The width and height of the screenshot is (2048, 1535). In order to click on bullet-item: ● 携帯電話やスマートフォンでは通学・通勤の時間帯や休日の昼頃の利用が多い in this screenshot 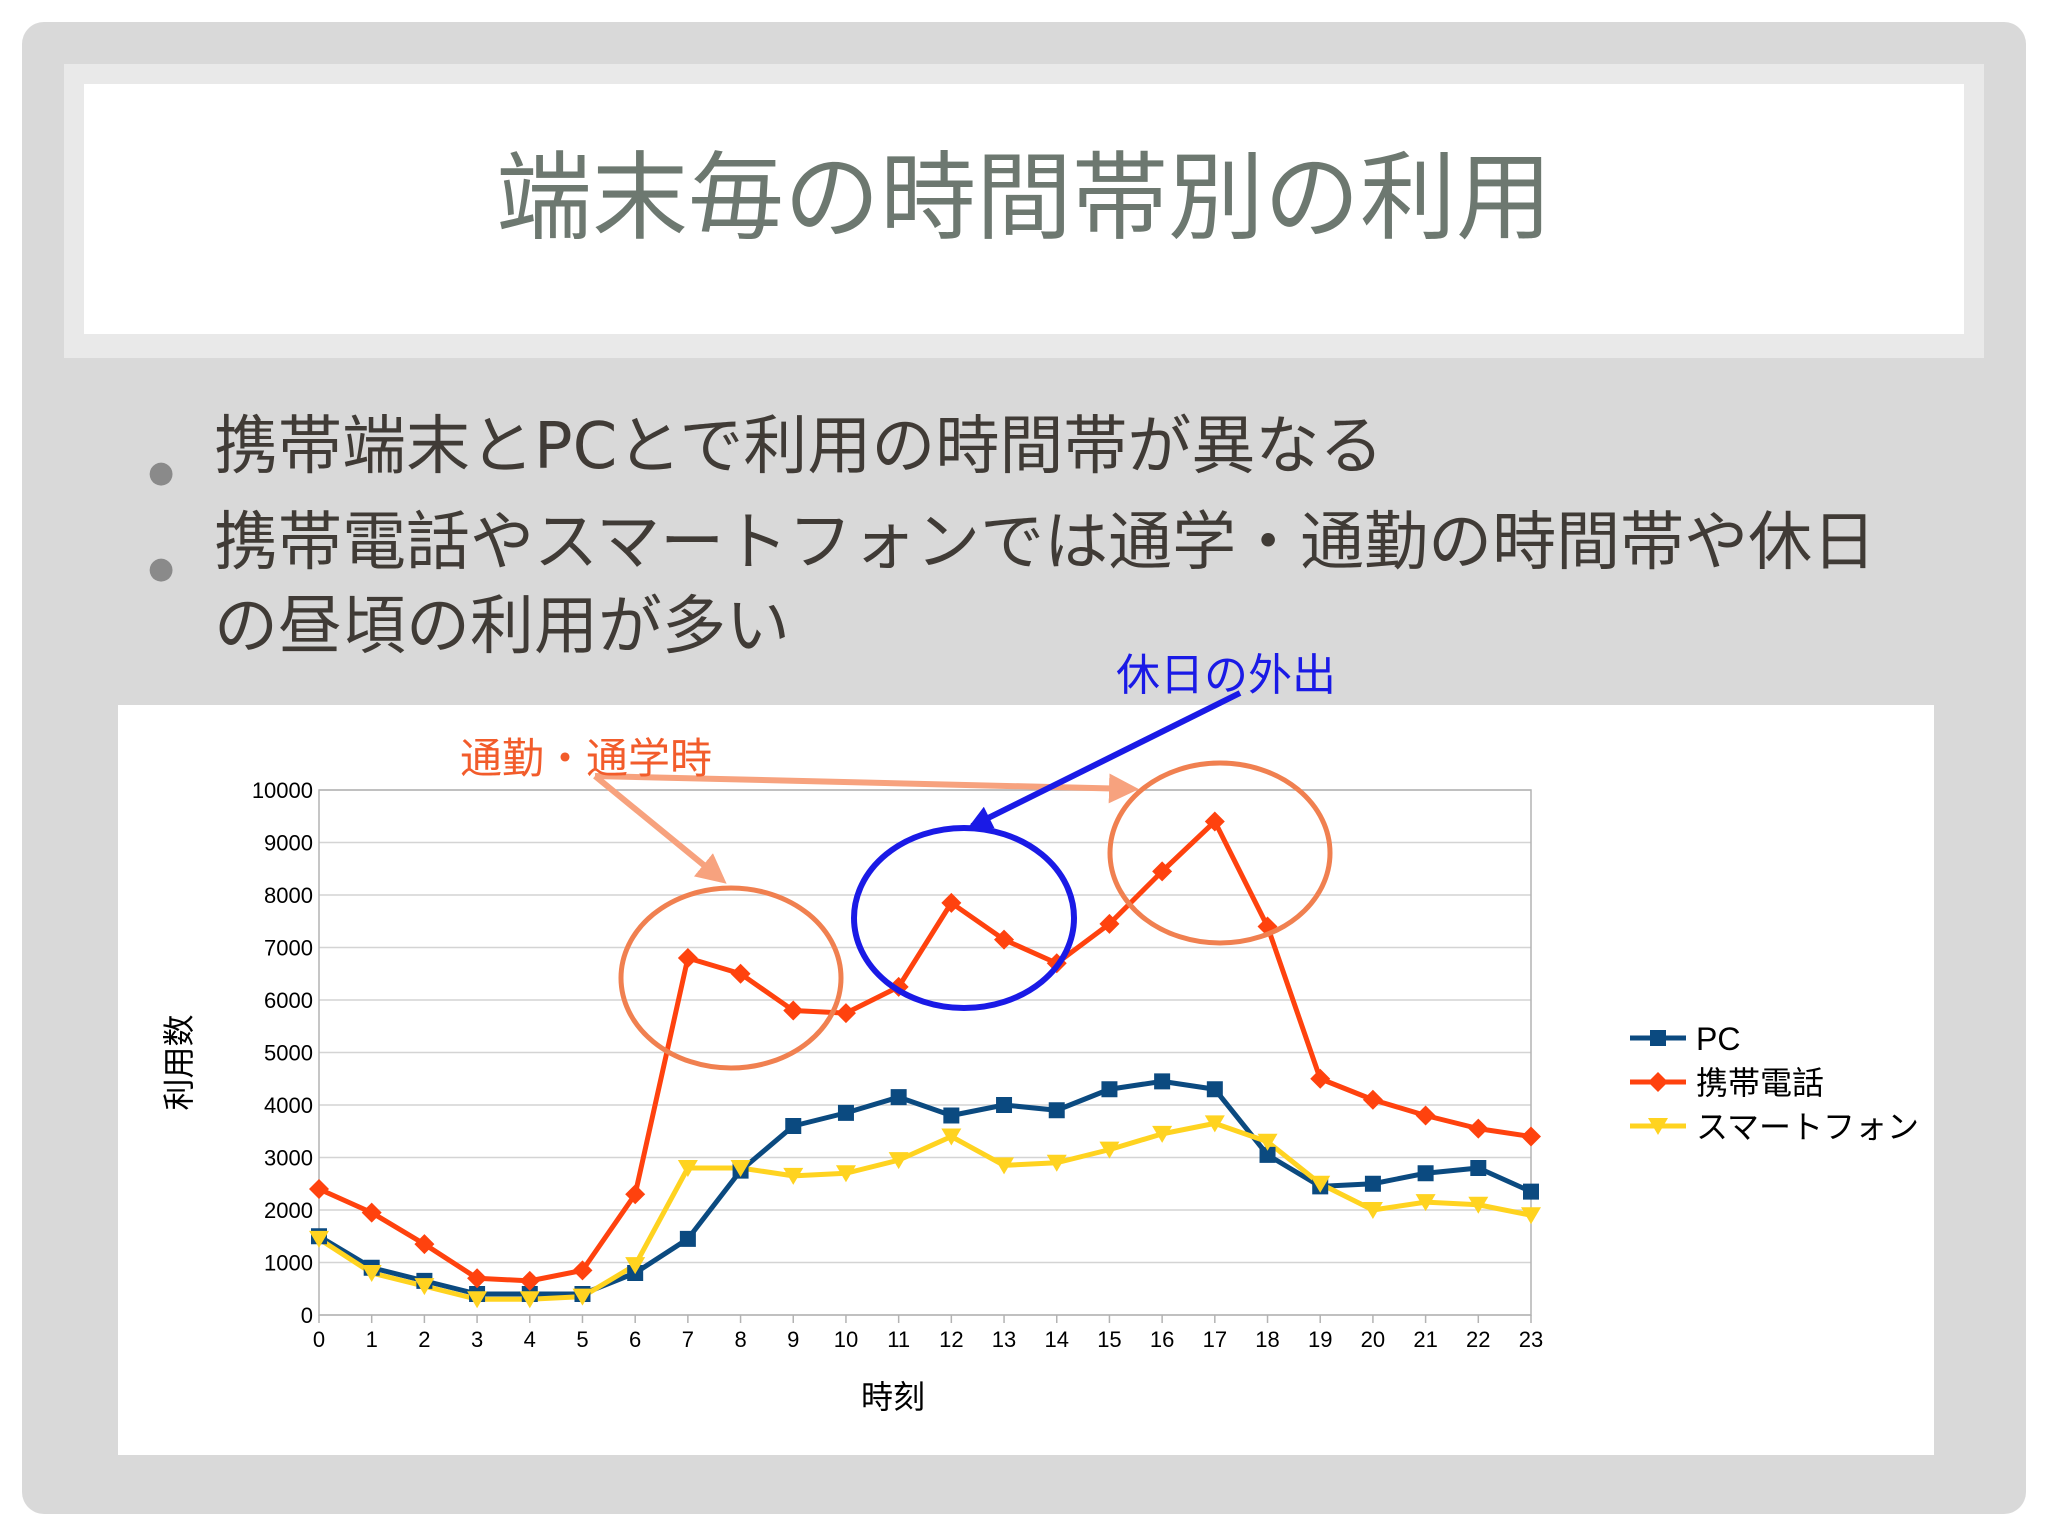, I will do `click(1040, 585)`.